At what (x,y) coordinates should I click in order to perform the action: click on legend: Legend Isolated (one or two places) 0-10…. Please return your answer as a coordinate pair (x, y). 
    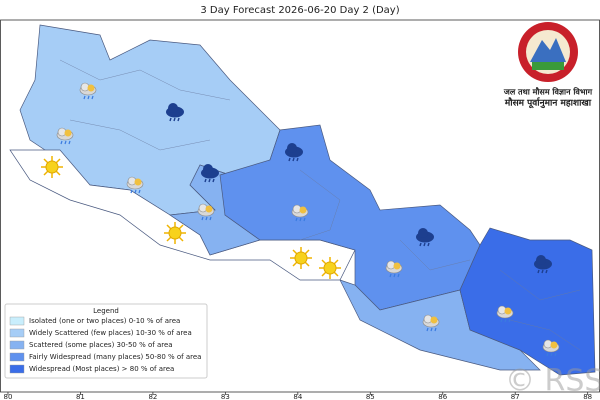
    Looking at the image, I should click on (106, 341).